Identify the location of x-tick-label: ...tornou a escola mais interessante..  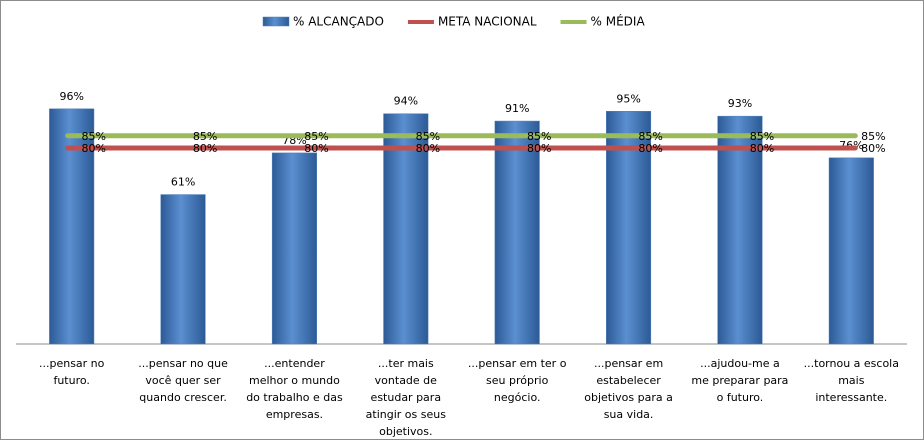
(851, 380).